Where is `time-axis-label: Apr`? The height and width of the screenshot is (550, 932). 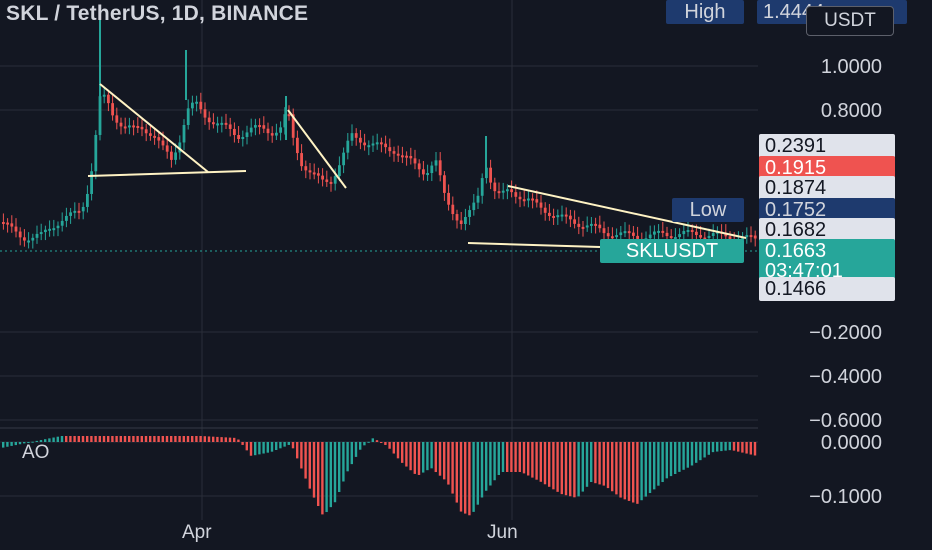
time-axis-label: Apr is located at coordinates (197, 532).